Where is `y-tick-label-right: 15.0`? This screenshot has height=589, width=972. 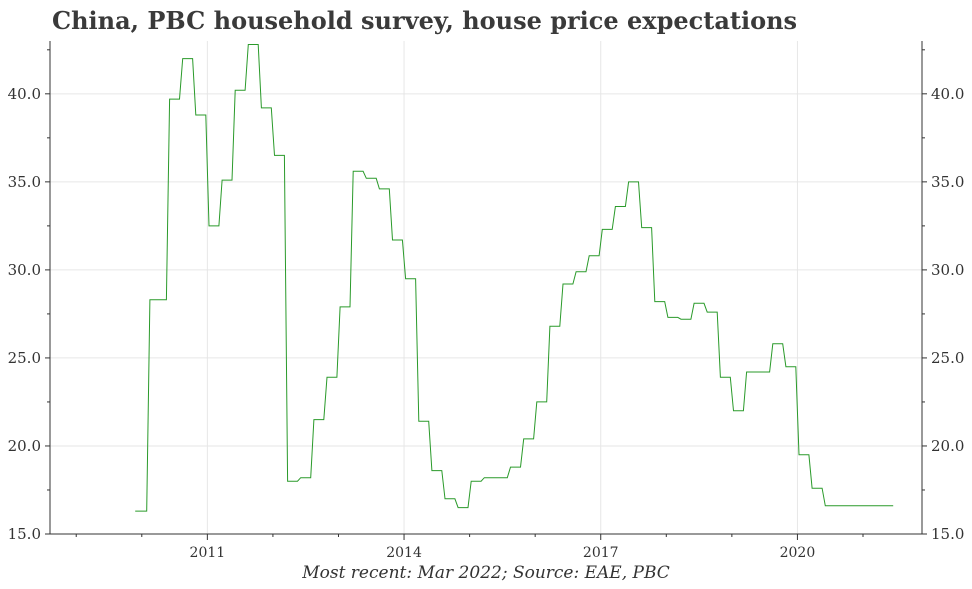
y-tick-label-right: 15.0 is located at coordinates (947, 534).